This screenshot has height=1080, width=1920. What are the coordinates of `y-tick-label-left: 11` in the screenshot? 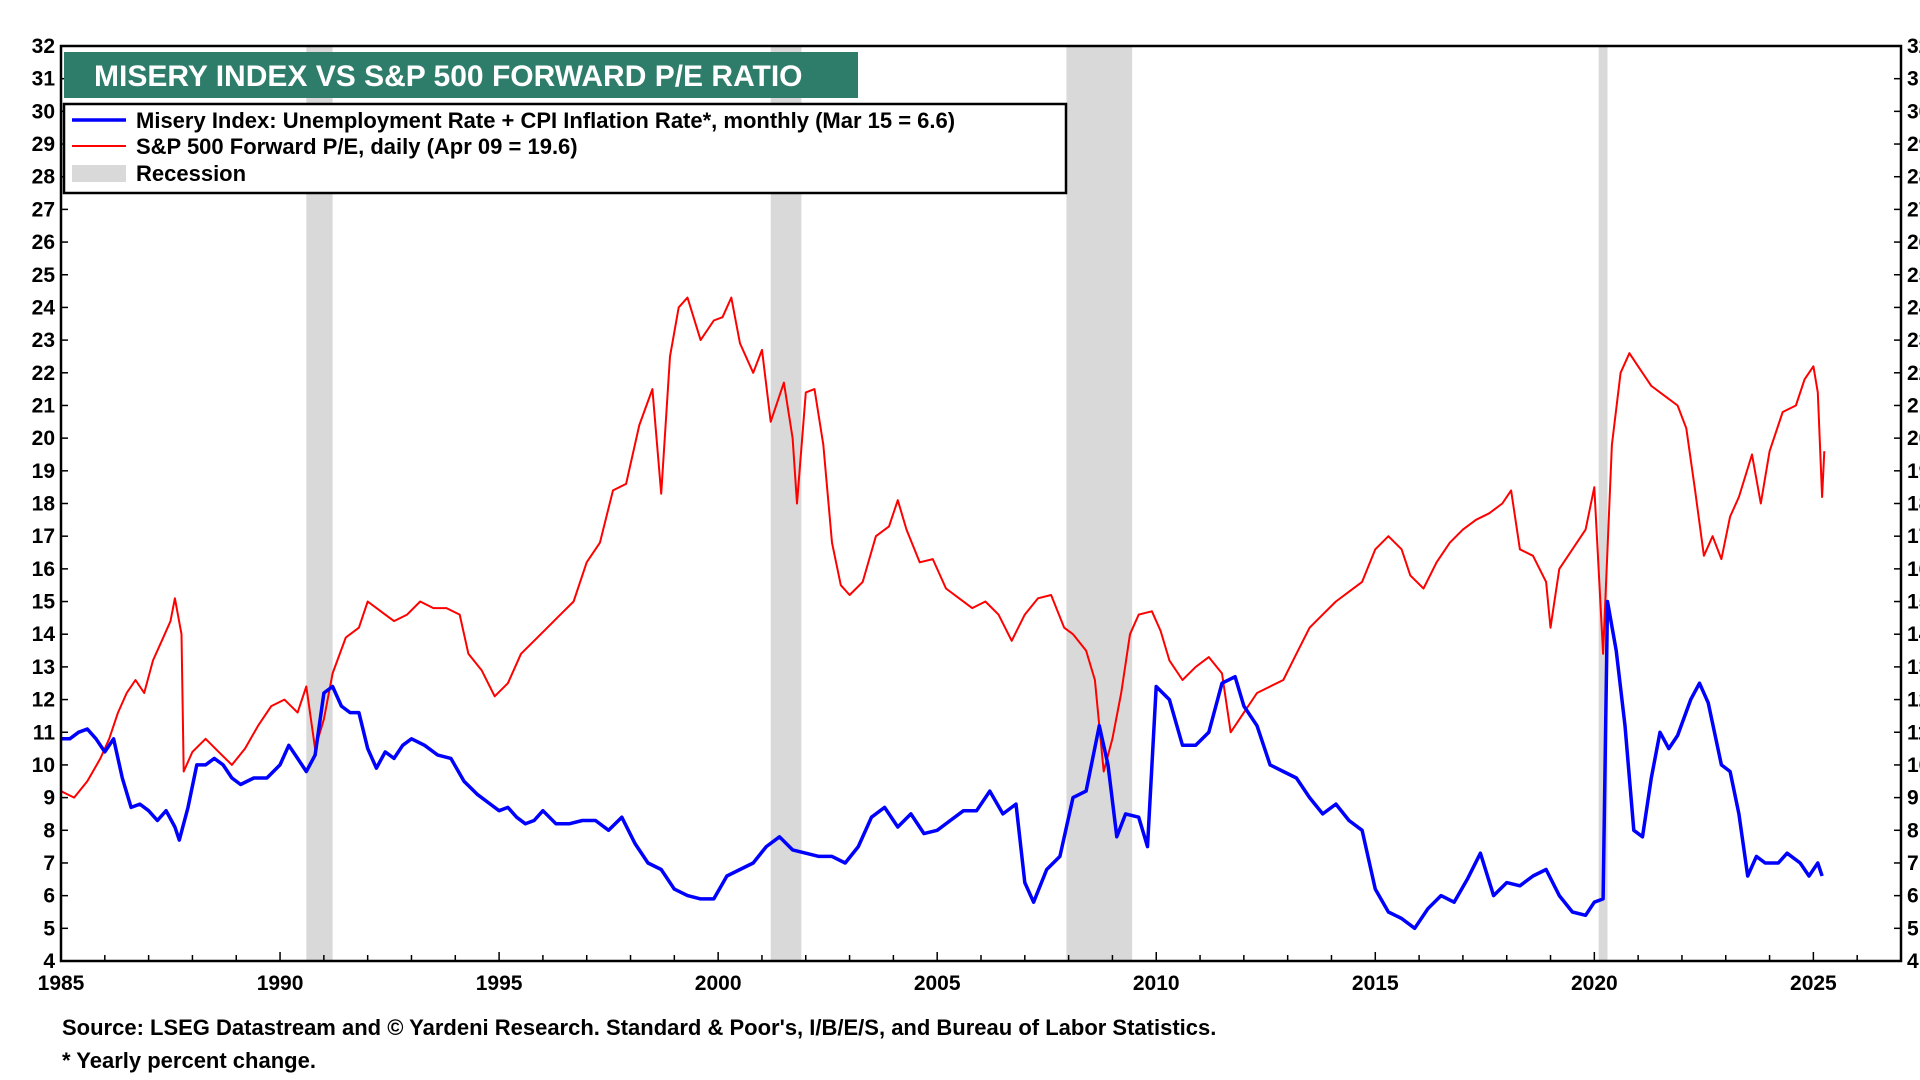 It's located at (44, 732).